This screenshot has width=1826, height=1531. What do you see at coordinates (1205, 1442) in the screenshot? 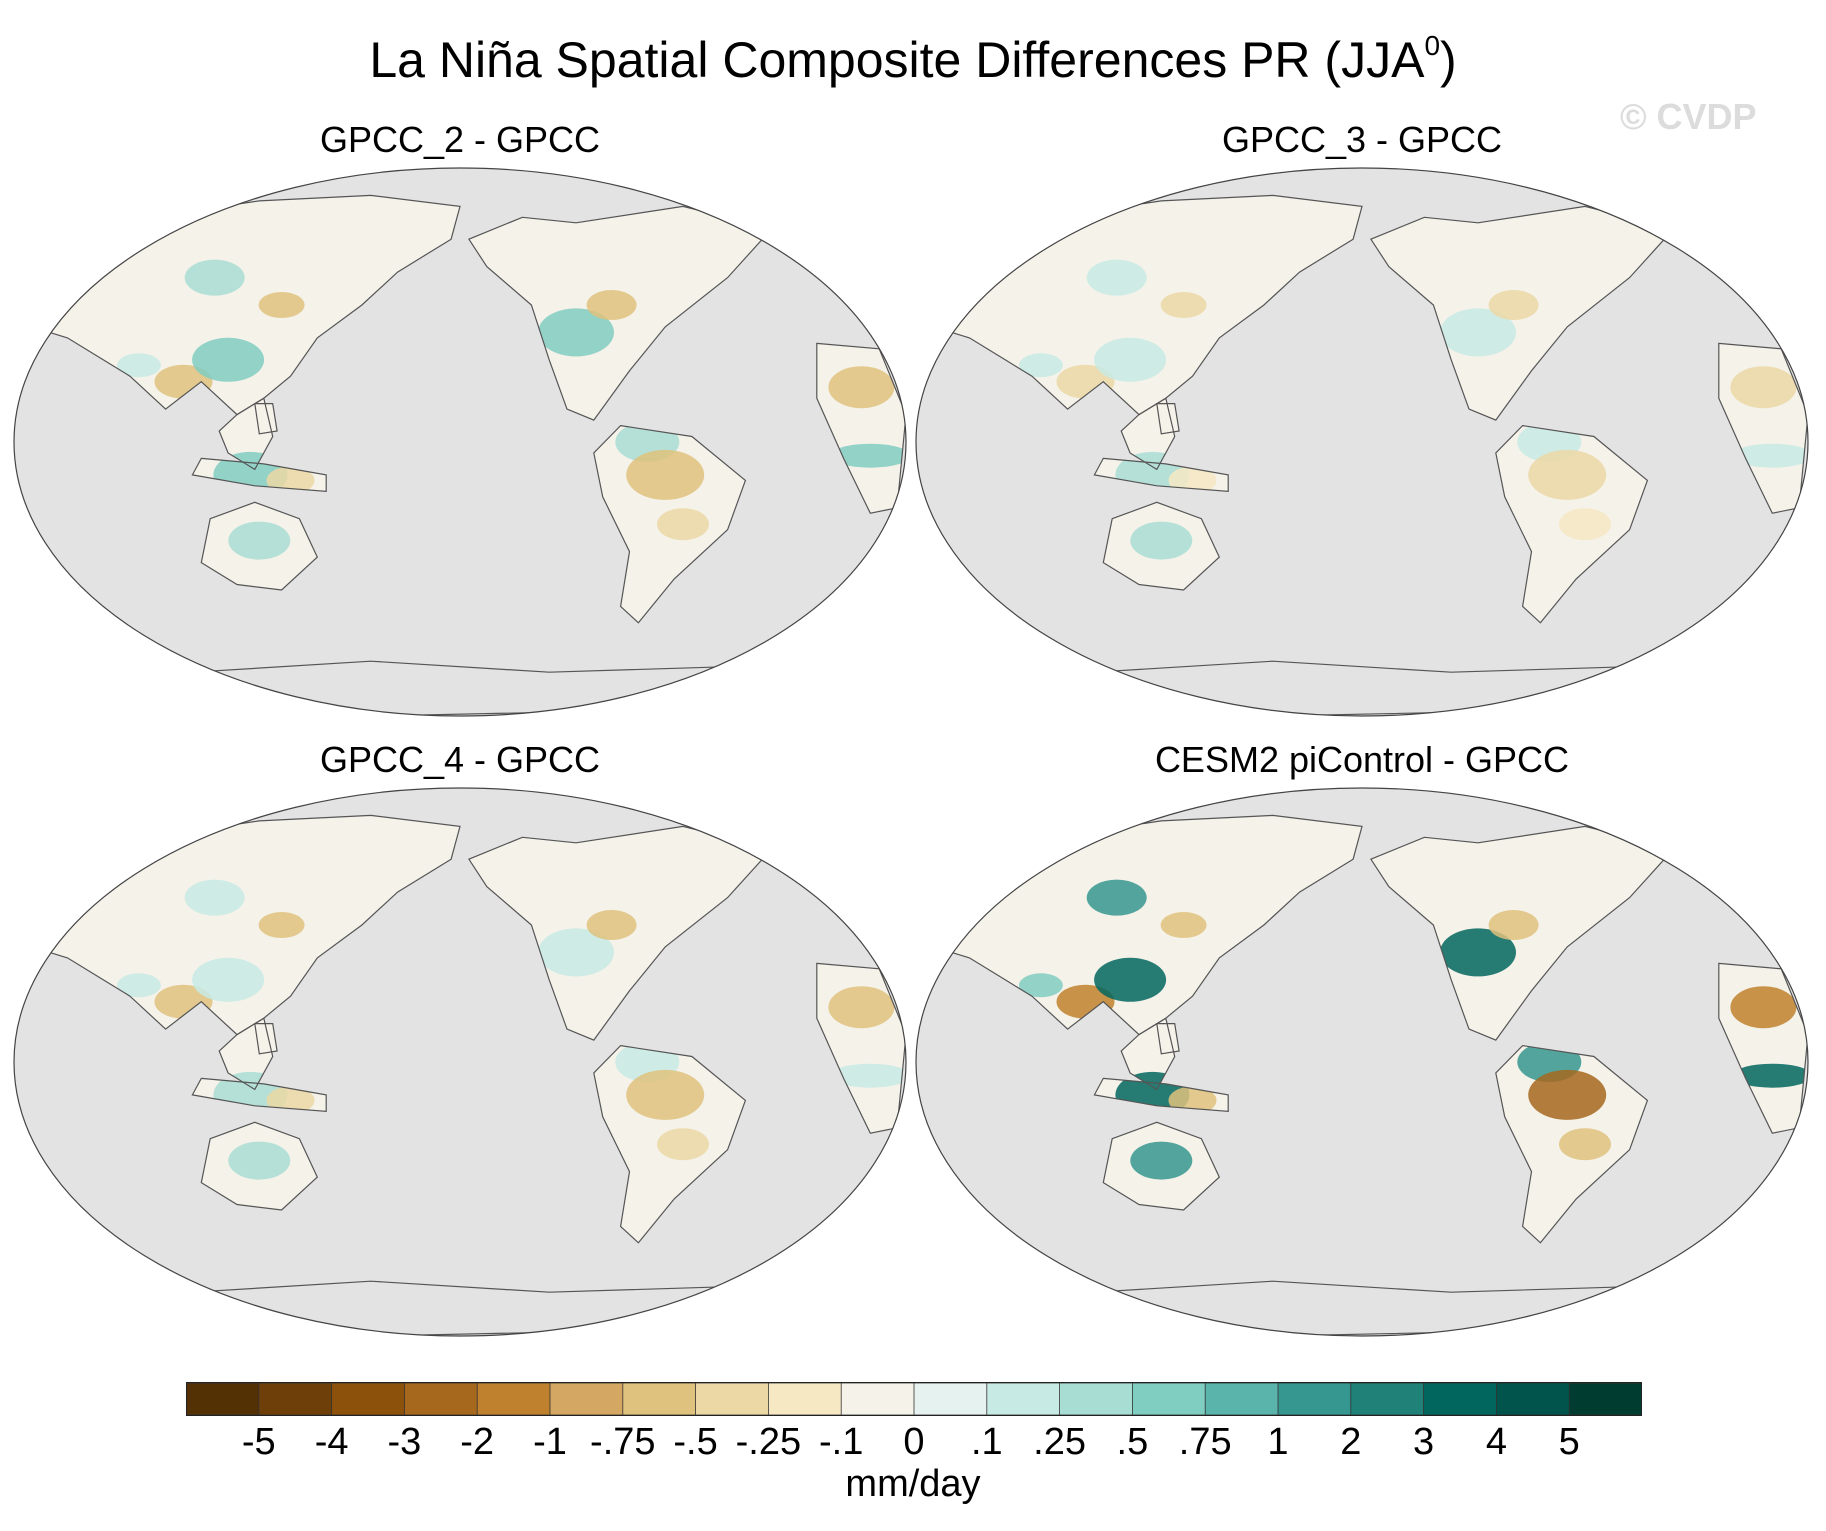
I see `colorbar-tick-label: .75` at bounding box center [1205, 1442].